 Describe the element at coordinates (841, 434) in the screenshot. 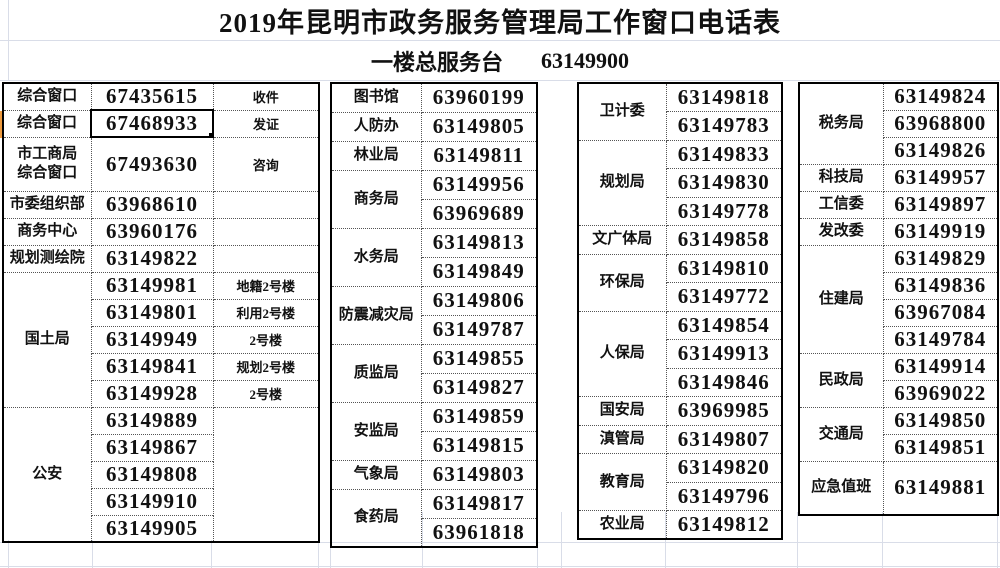

I see `dept-cell: 交通局` at that location.